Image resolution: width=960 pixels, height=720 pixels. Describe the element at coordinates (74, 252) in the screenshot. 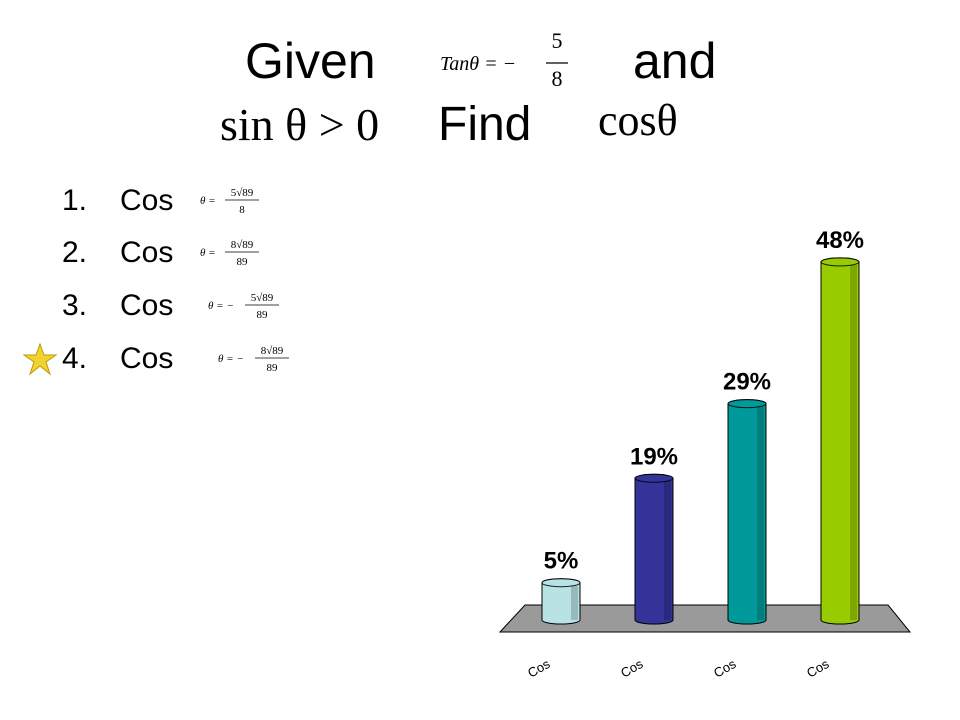

I see `item-number: 2.` at that location.